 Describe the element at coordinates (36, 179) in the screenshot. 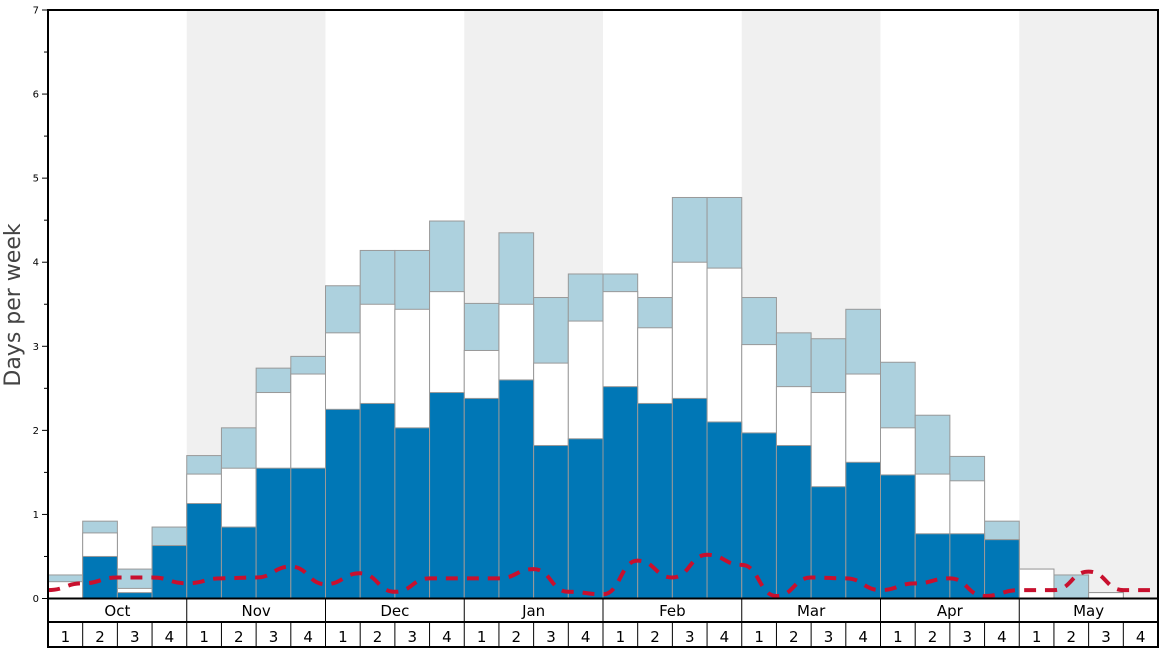

I see `y-tick-label: 5` at that location.